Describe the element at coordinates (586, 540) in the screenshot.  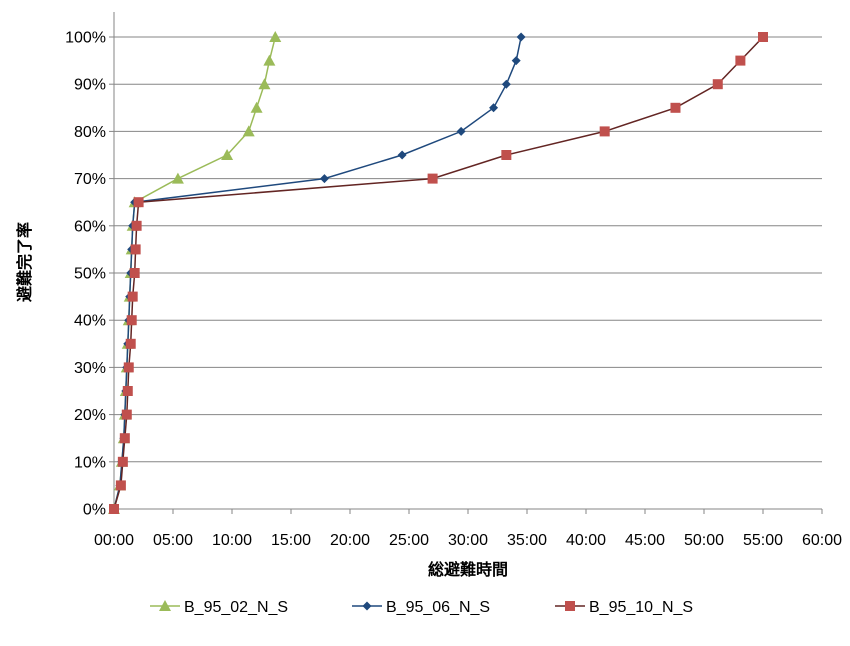
I see `x-tick-label: 40:00` at that location.